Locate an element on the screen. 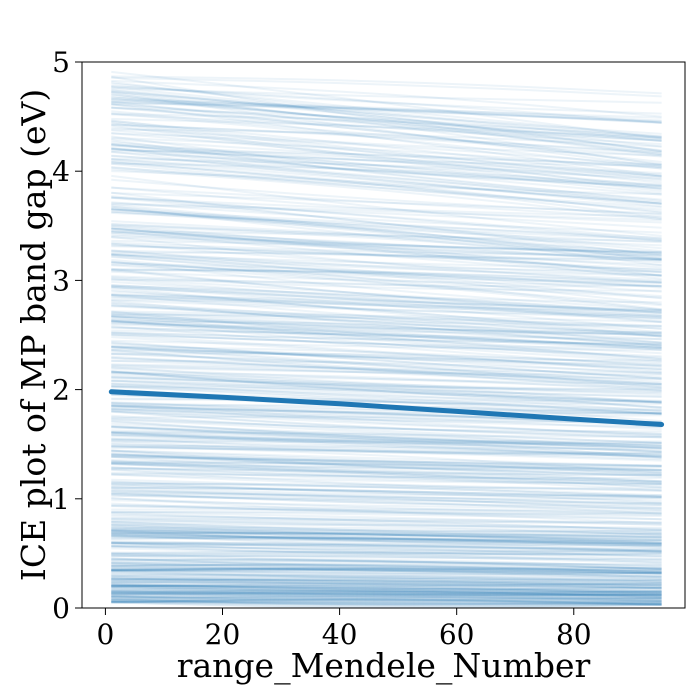 The image size is (700, 700). y-tick-label: 0 is located at coordinates (61, 608).